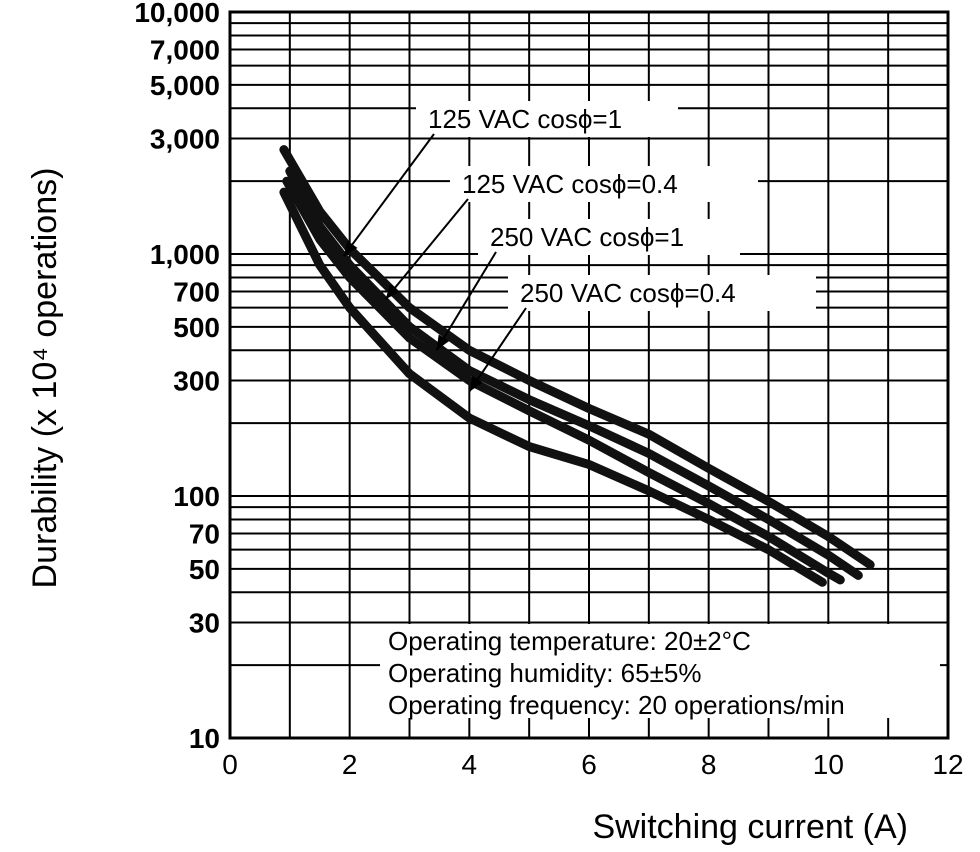 The height and width of the screenshot is (852, 980). What do you see at coordinates (616, 705) in the screenshot?
I see `note-frequency: Operating frequency: 20 operations/min` at bounding box center [616, 705].